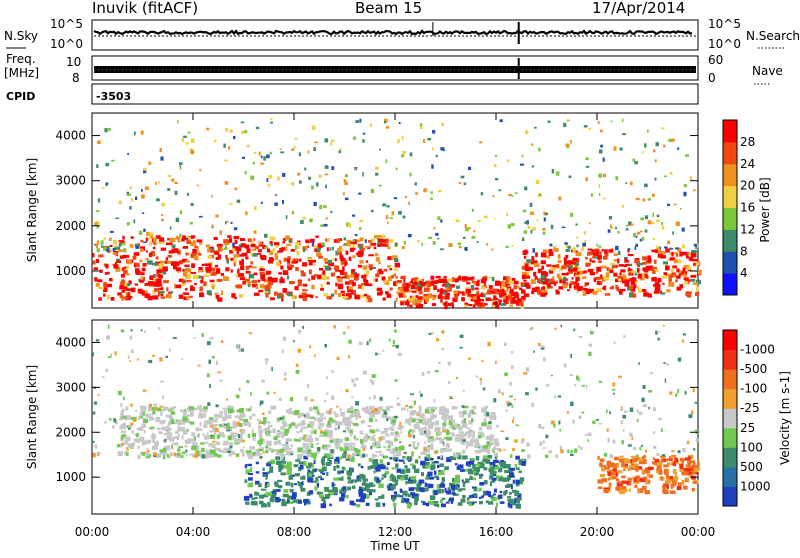 This screenshot has width=800, height=558. What do you see at coordinates (730, 398) in the screenshot?
I see `colorbar-swatch` at bounding box center [730, 398].